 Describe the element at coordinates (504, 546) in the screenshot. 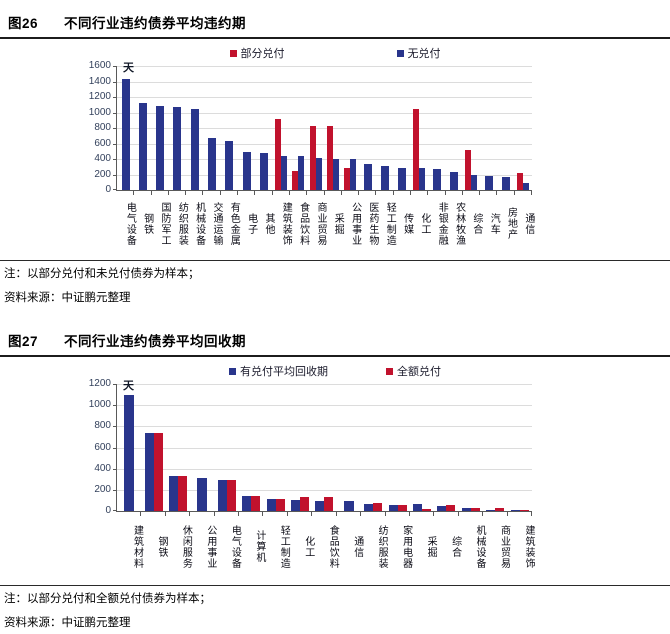

I see `x-category-label: 商业贸易` at that location.